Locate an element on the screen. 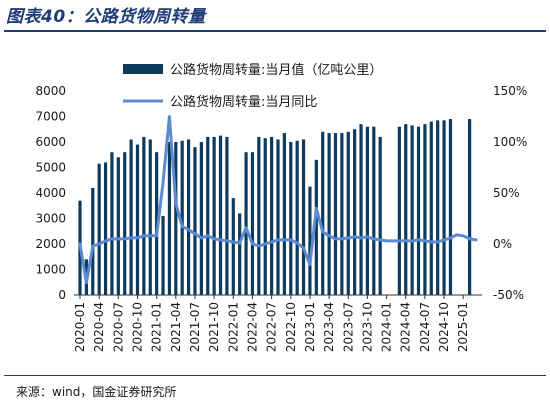  y-right-tick-label: 100% is located at coordinates (510, 142).